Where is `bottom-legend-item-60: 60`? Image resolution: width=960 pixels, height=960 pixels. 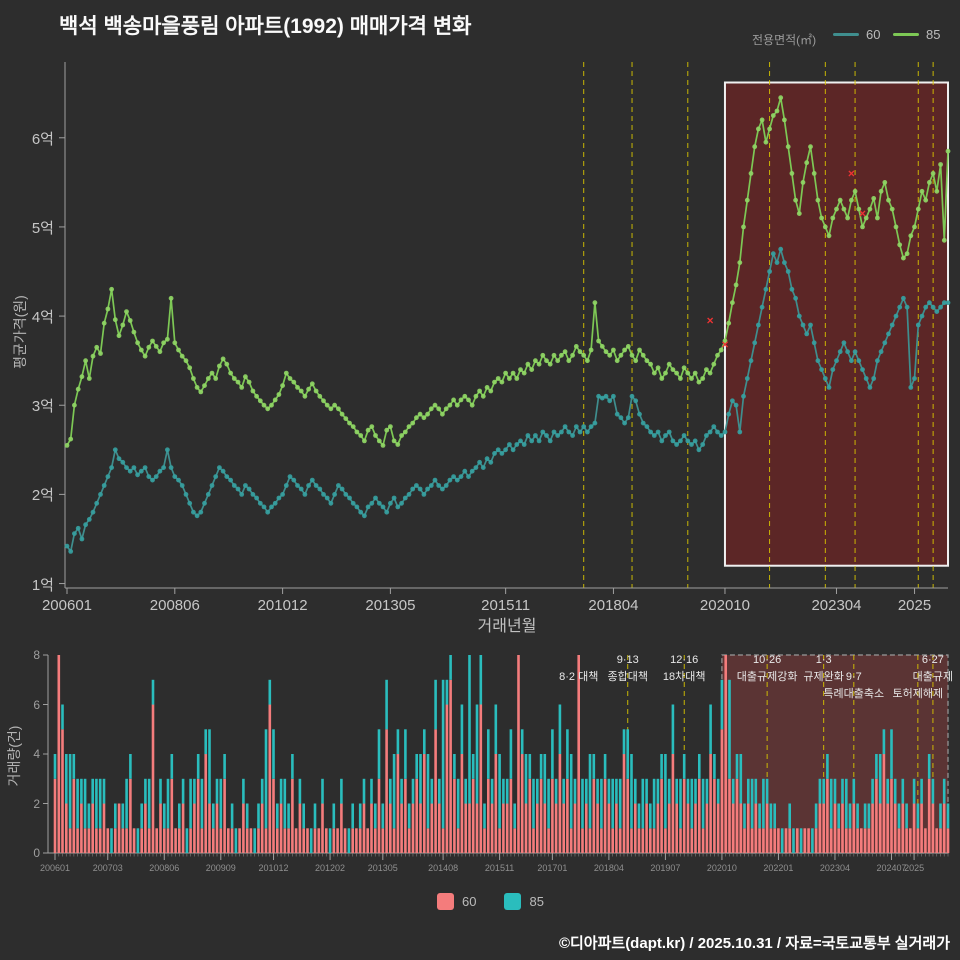 bottom-legend-item-60: 60 is located at coordinates (456, 901).